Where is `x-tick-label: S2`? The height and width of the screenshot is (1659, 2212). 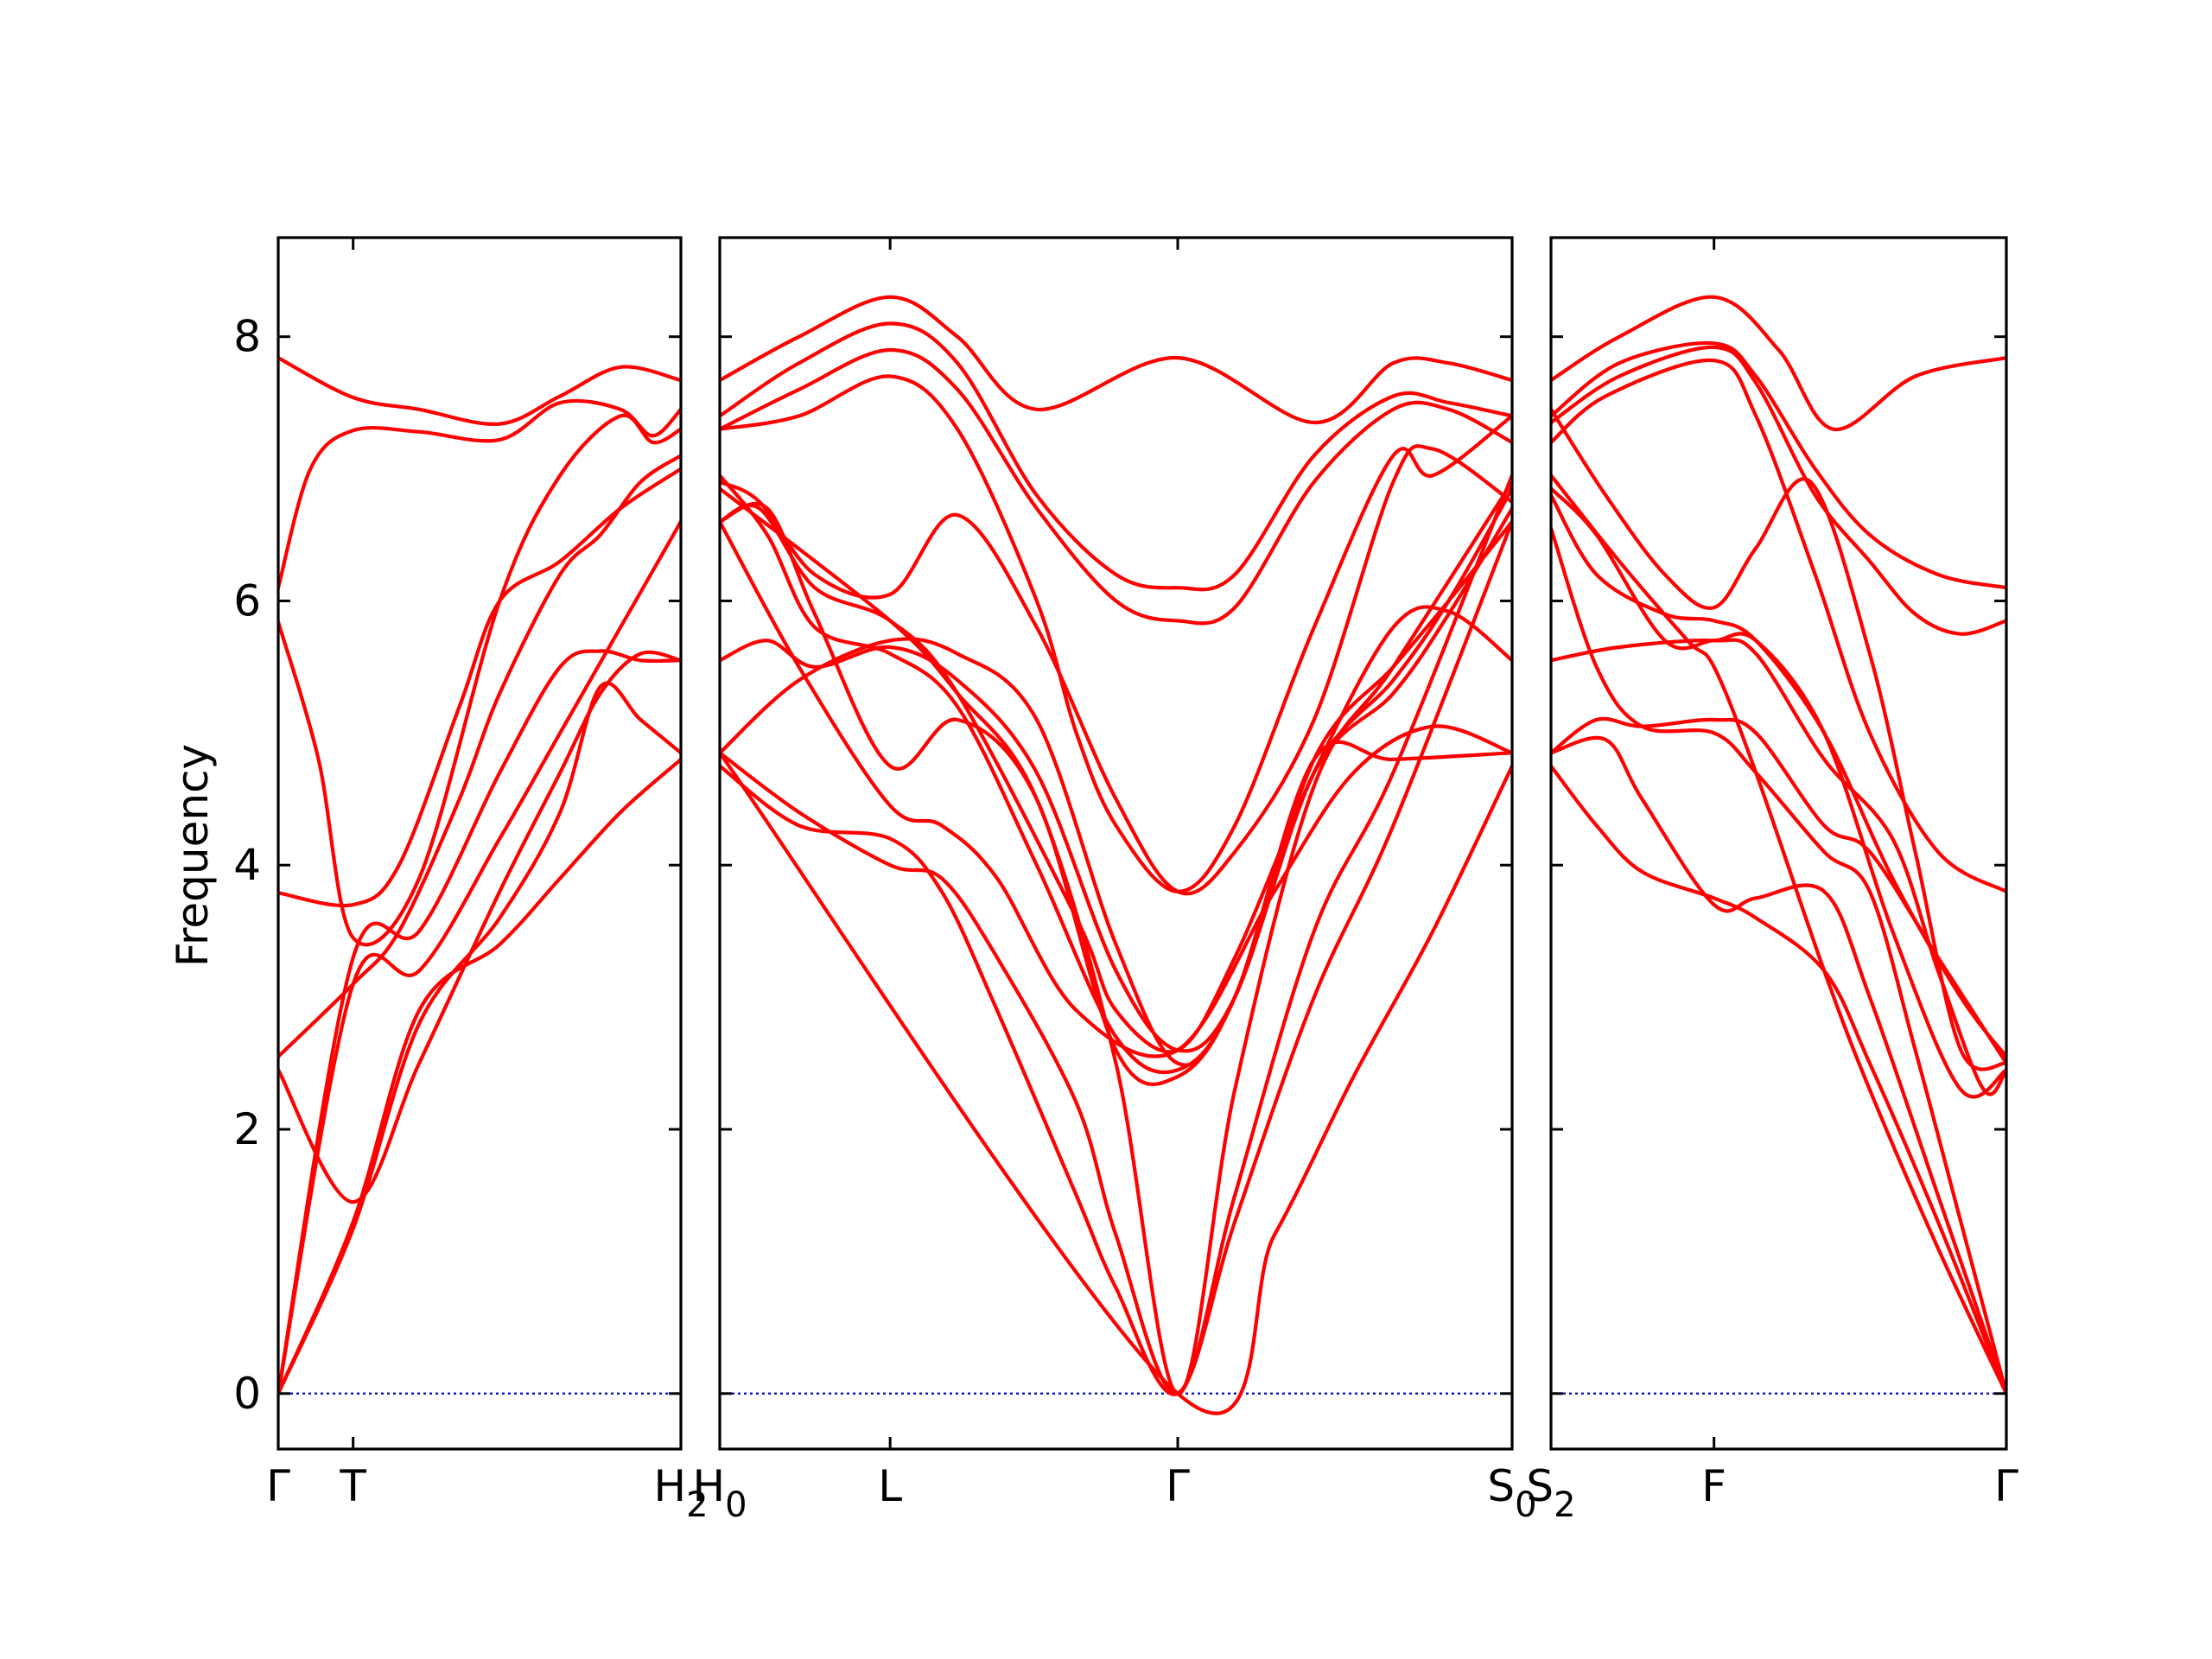
x-tick-label: S2 is located at coordinates (1550, 1493).